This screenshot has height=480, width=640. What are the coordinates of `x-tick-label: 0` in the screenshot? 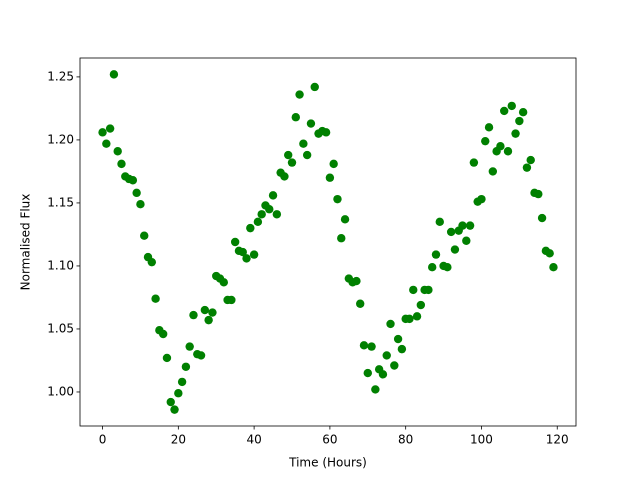 It's located at (103, 440).